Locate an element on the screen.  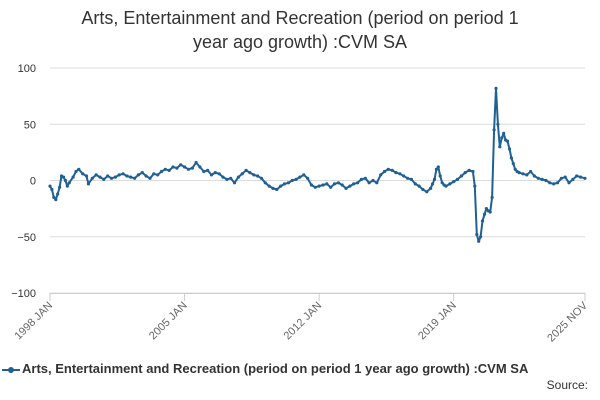
y-tick-label: 100 is located at coordinates (27, 69).